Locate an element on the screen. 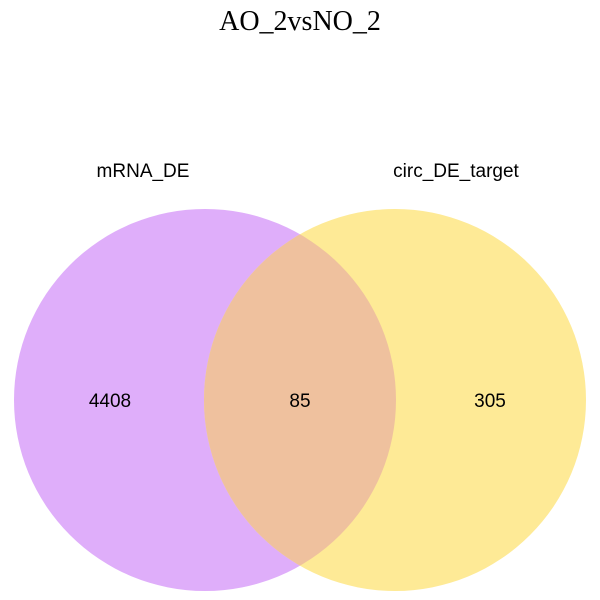  diagram-title: AO_2vsNO_2 is located at coordinates (300, 21).